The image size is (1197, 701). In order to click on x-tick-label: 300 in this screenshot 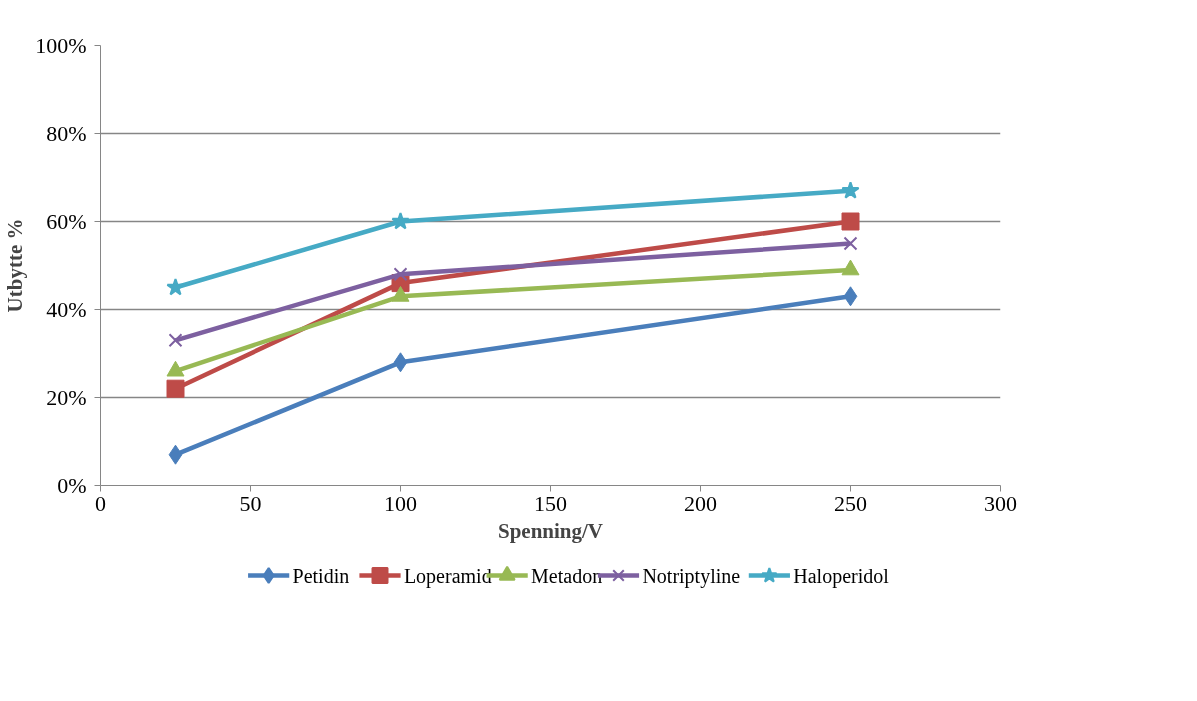, I will do `click(1000, 503)`.